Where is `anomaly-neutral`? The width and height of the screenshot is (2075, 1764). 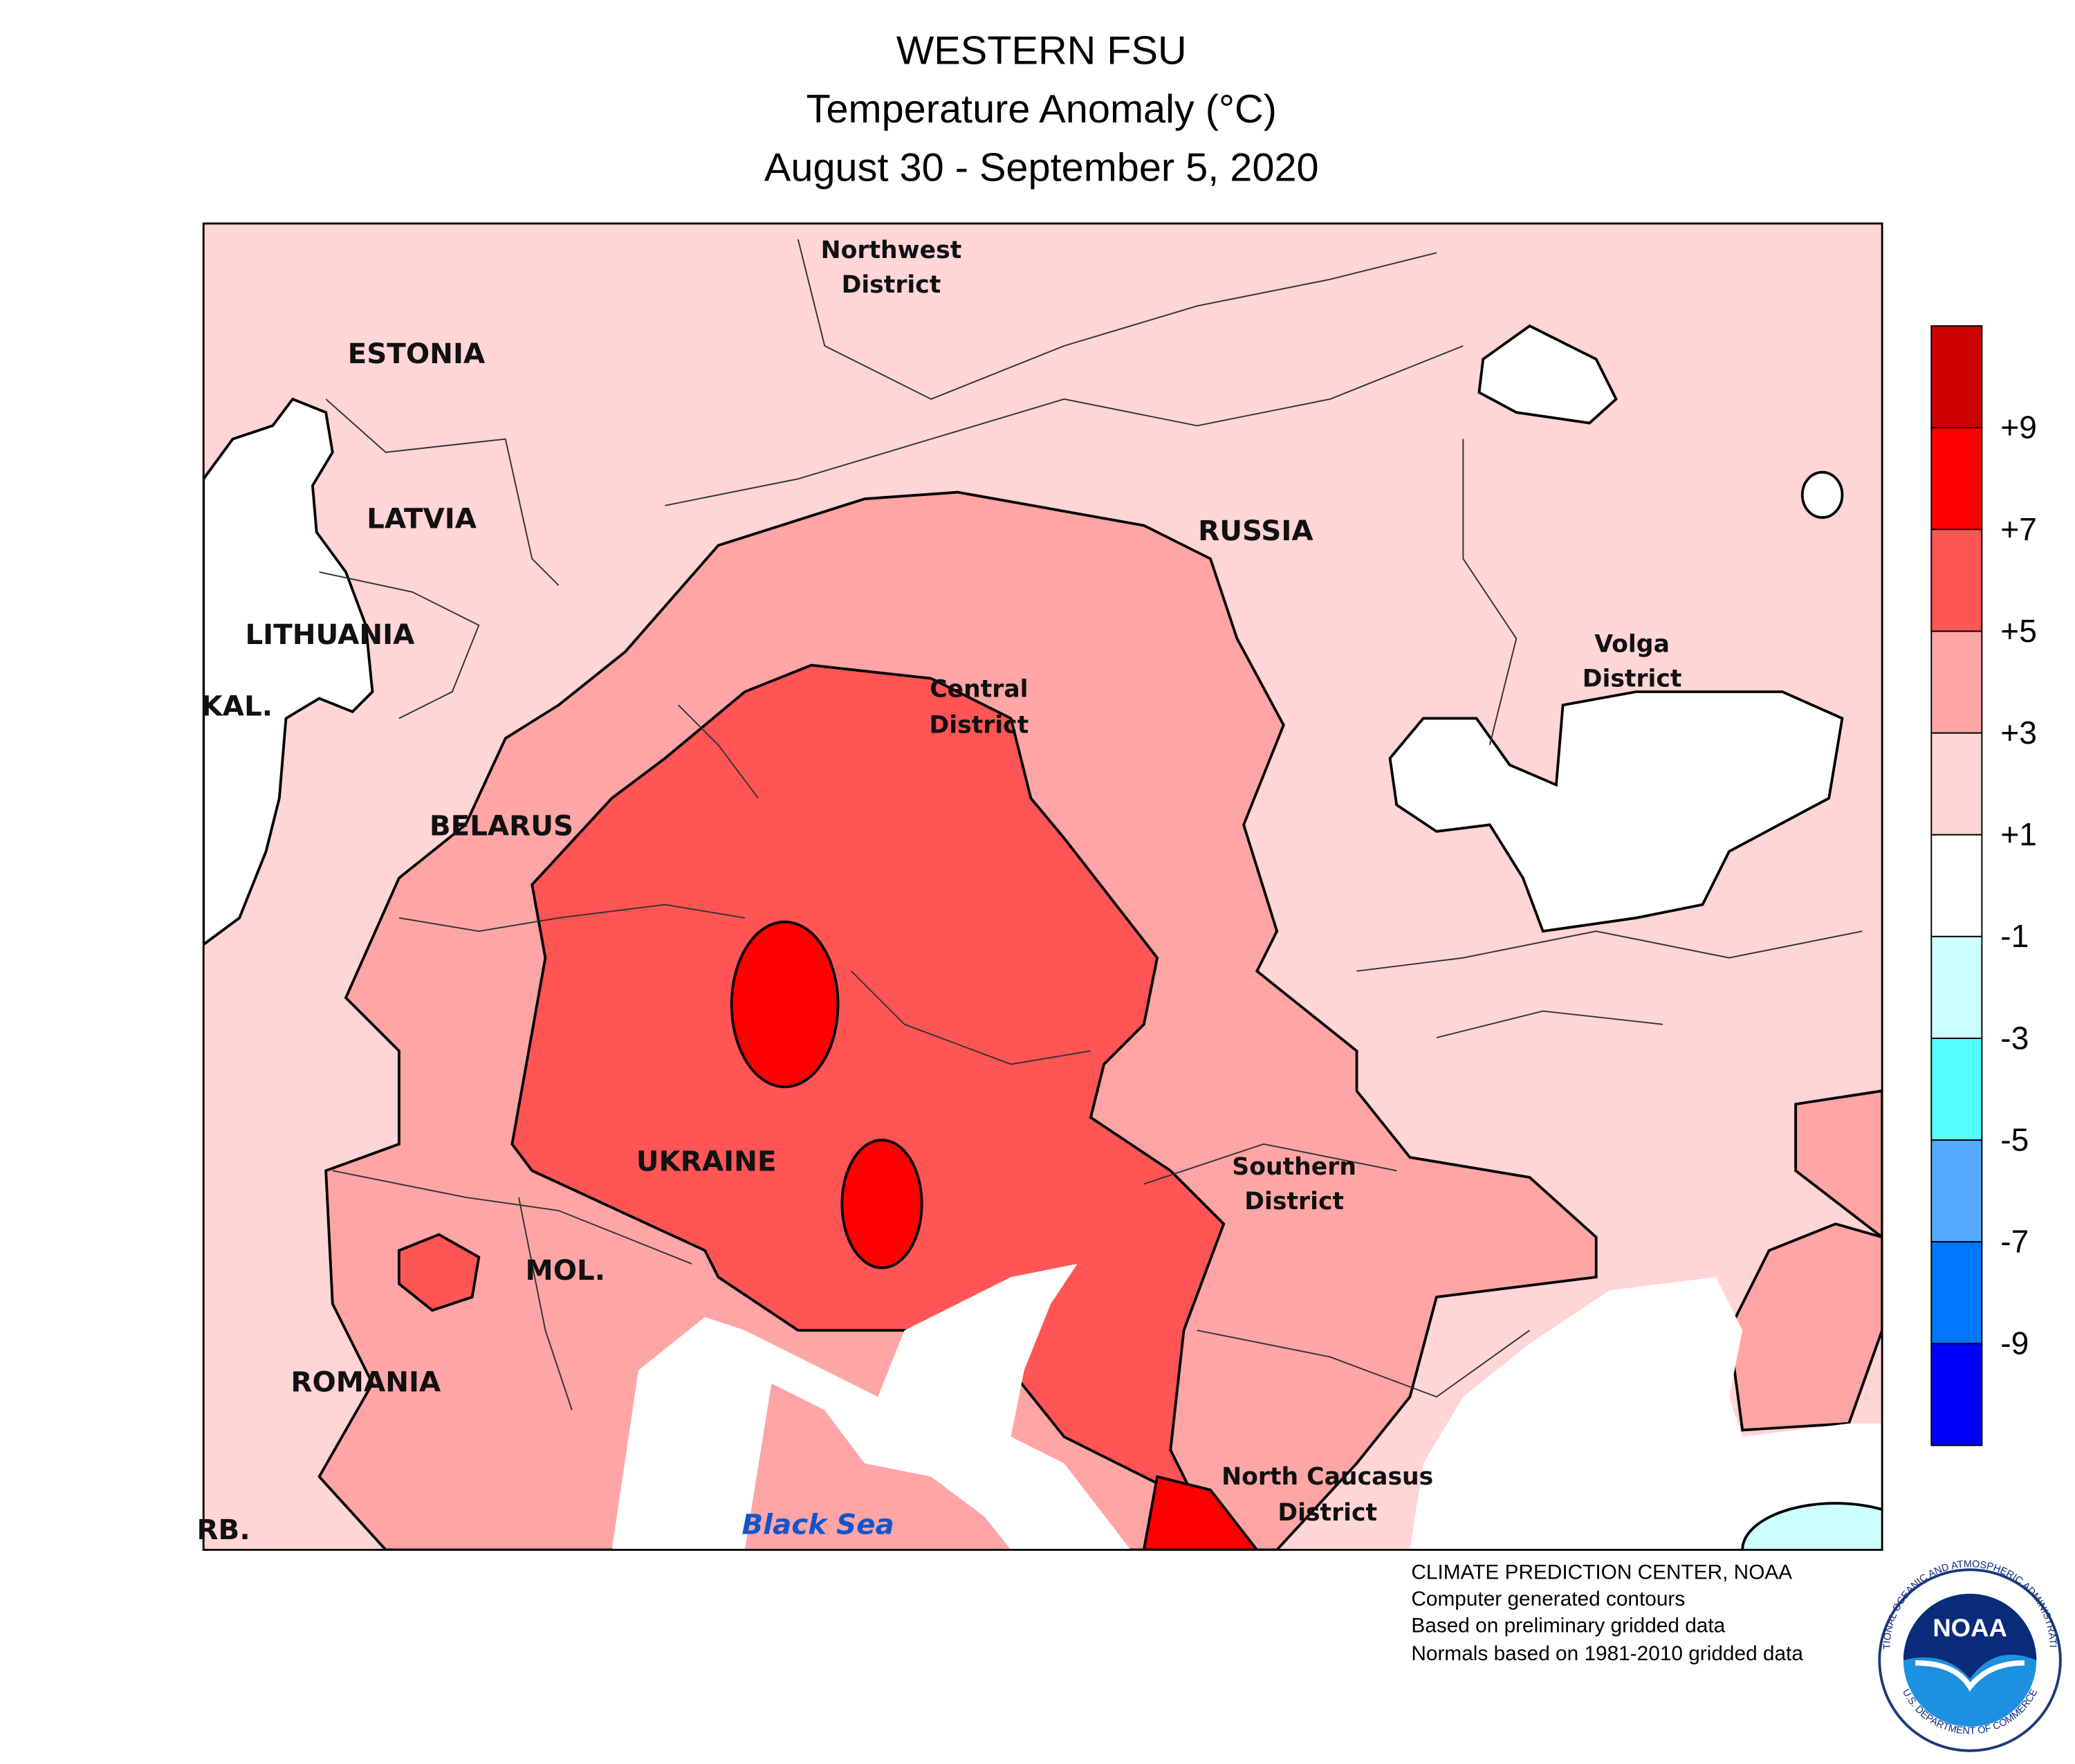
anomaly-neutral is located at coordinates (1822, 494).